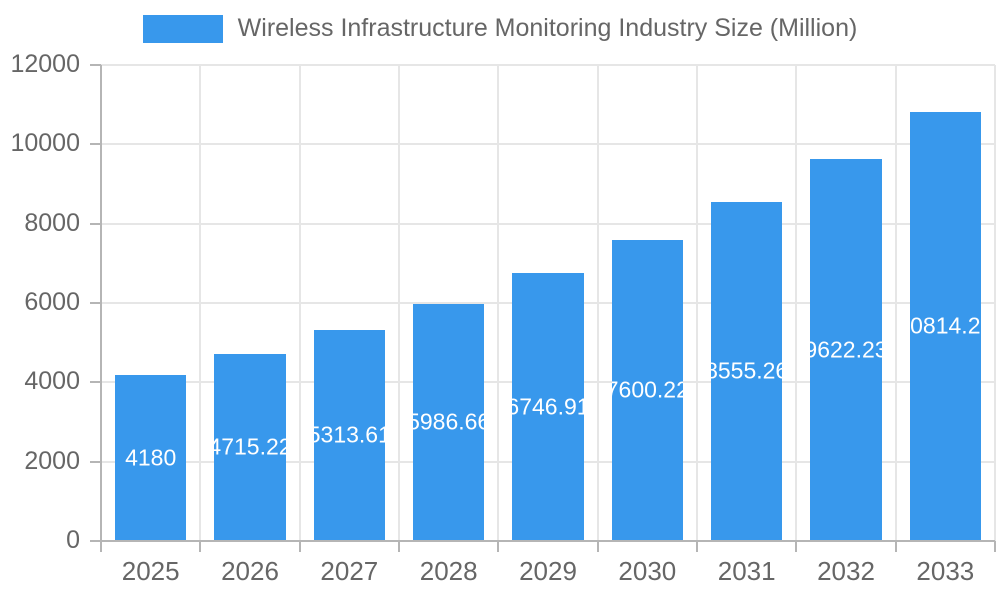 This screenshot has width=1000, height=600. Describe the element at coordinates (150, 571) in the screenshot. I see `x-tick-label: 2025` at that location.